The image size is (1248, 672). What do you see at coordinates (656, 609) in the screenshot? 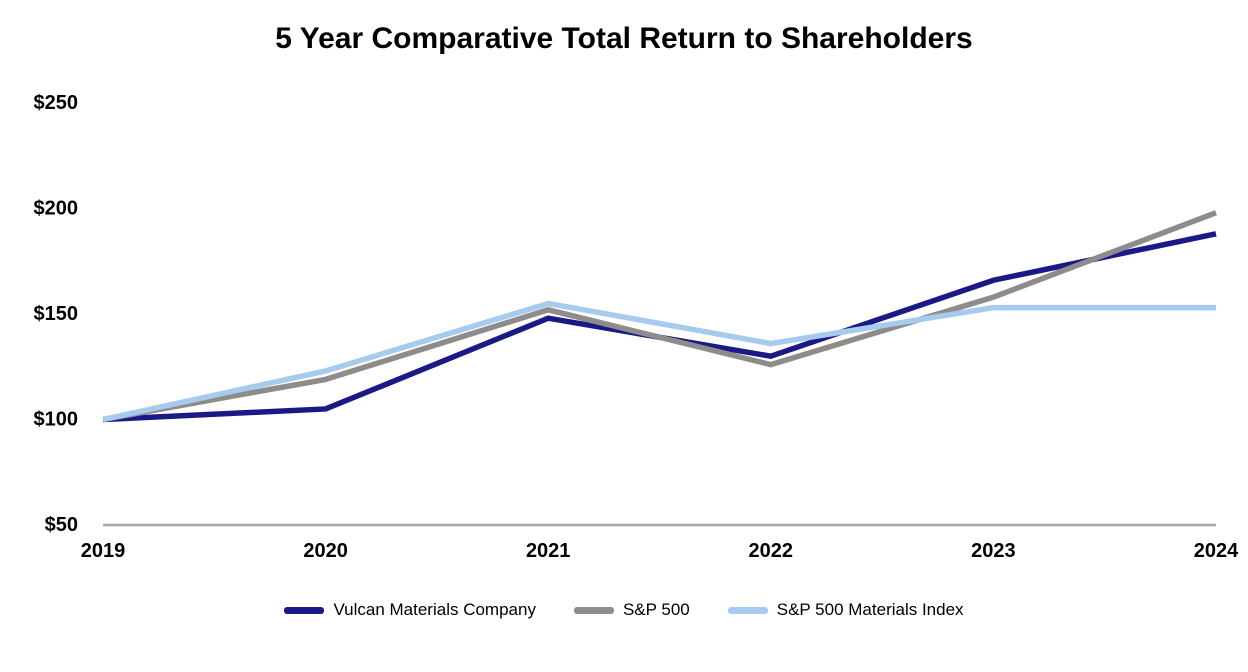
I see `legend-label: S&P 500` at bounding box center [656, 609].